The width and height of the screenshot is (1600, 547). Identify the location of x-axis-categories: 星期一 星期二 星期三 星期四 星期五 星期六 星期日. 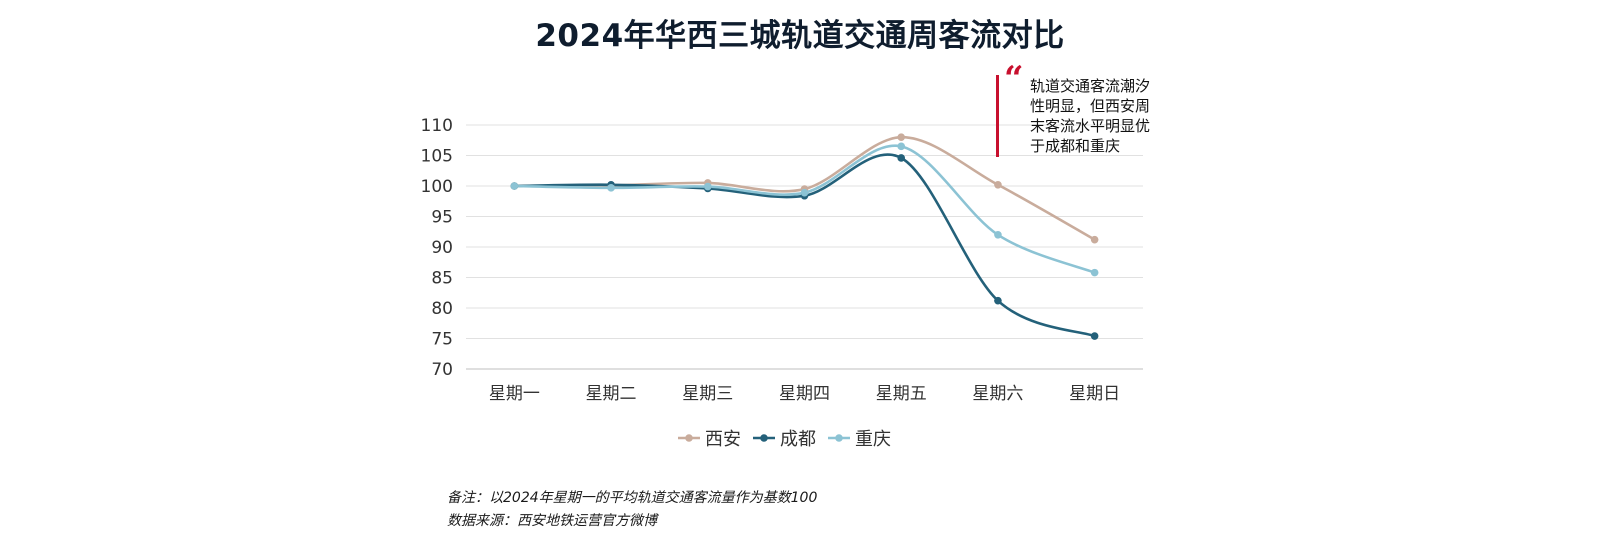
(804, 394).